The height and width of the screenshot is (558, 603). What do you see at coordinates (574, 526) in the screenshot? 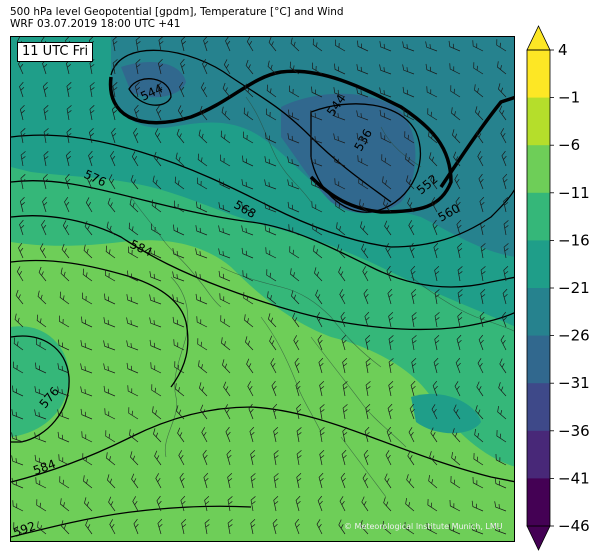
I see `colorbar-tick-label: −46` at bounding box center [574, 526].